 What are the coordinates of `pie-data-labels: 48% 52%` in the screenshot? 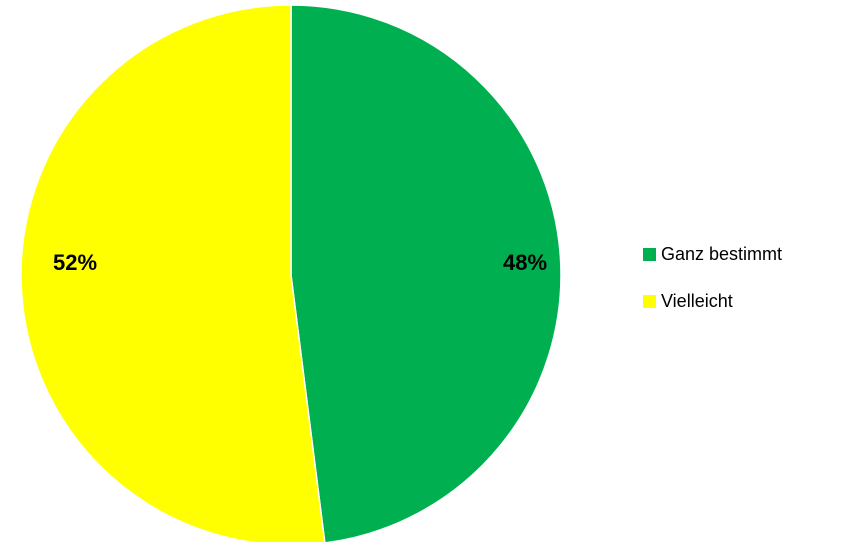 It's located at (300, 262).